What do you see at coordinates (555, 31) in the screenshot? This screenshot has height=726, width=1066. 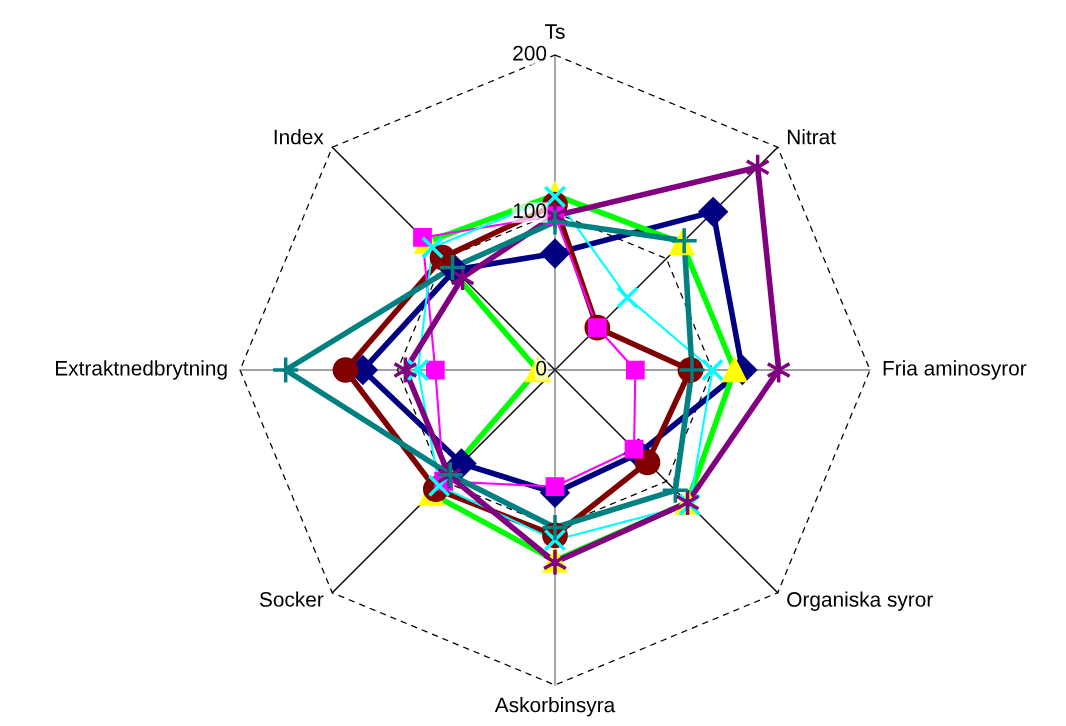 I see `spoke-label: Ts` at bounding box center [555, 31].